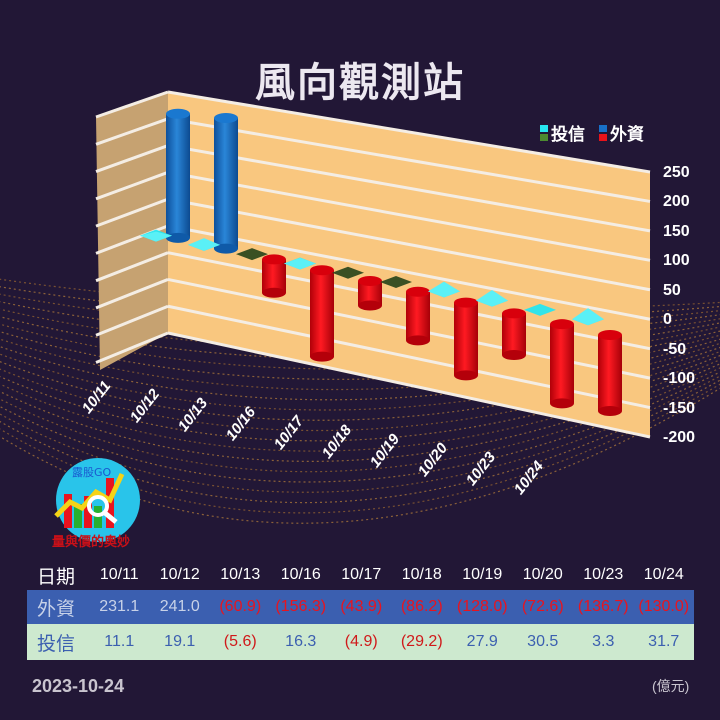  What do you see at coordinates (603, 606) in the screenshot?
I see `table-cell: (136.7)` at bounding box center [603, 606].